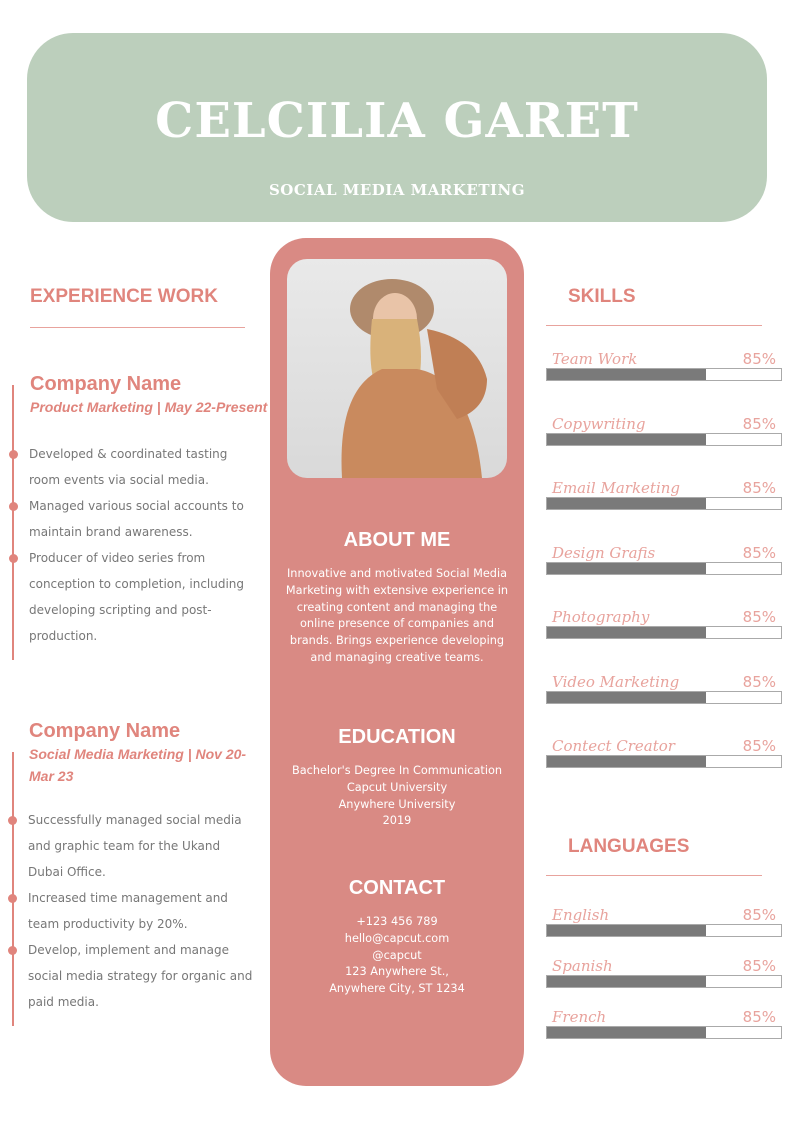 The height and width of the screenshot is (1122, 793). What do you see at coordinates (397, 972) in the screenshot?
I see `address-line: 123 Anywhere St.,` at bounding box center [397, 972].